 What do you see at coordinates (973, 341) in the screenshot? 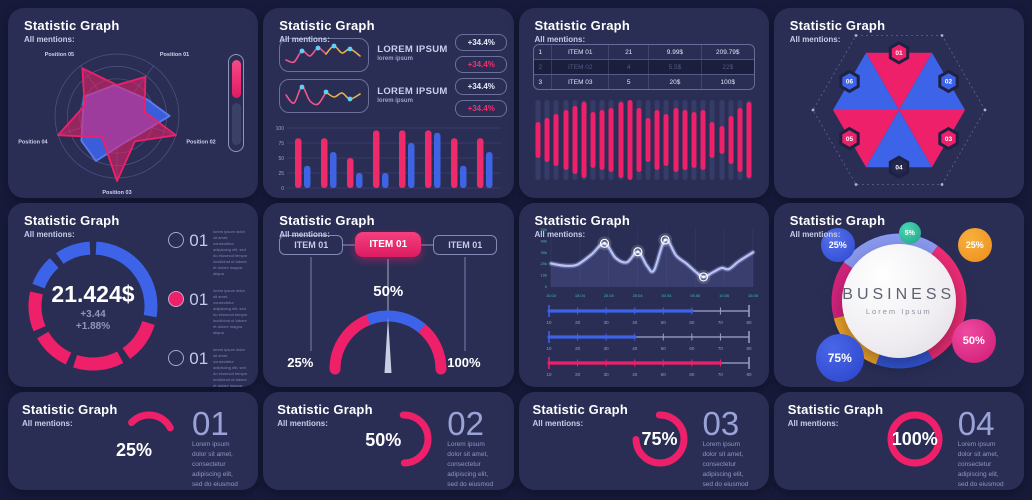
I see `percent-bubble-50: 50%` at bounding box center [973, 341].